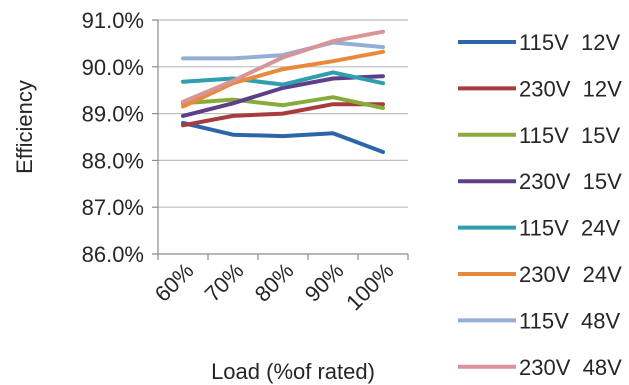 This screenshot has height=385, width=629. I want to click on y-tick-label: 87.0%, so click(113, 207).